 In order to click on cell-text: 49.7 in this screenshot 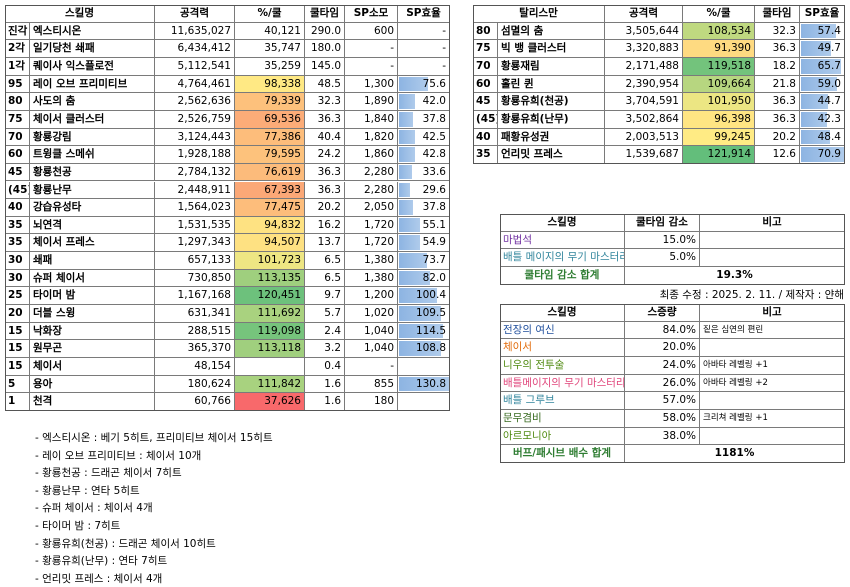, I will do `click(829, 48)`.